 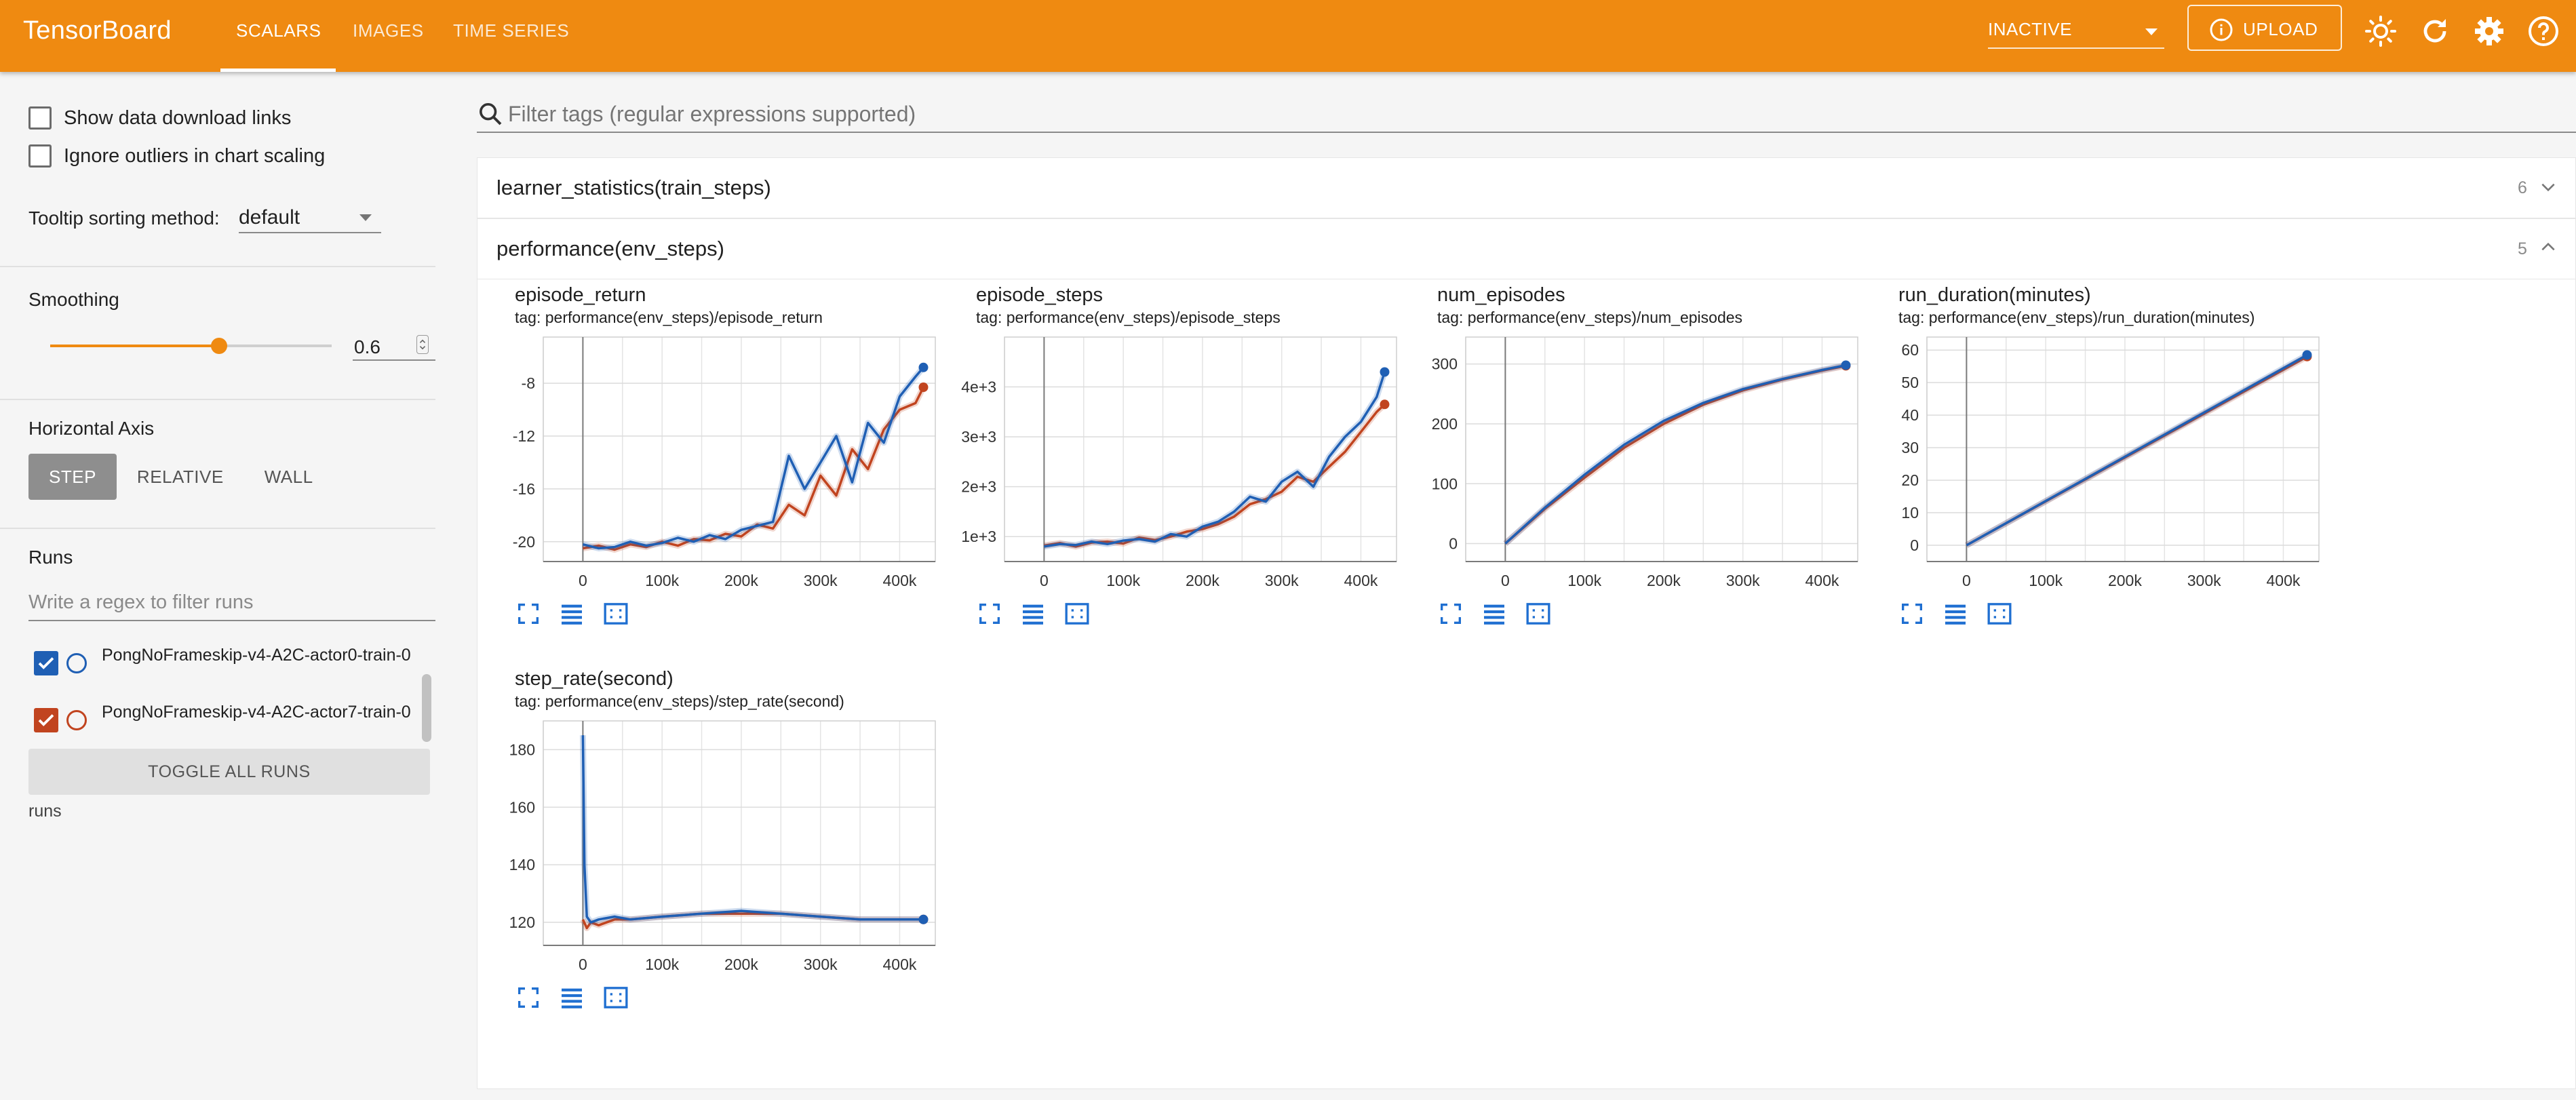 I want to click on x-tick-label: 300k, so click(x=821, y=580).